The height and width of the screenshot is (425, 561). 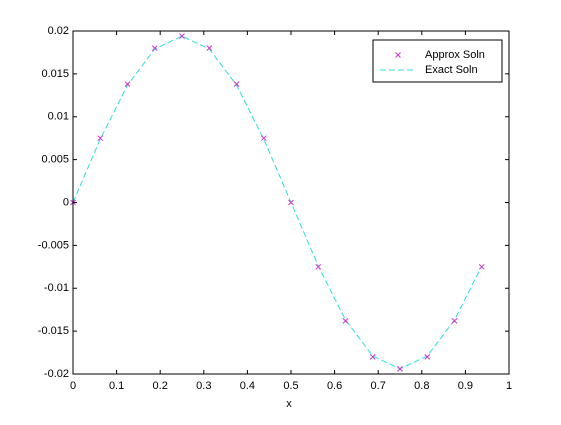 What do you see at coordinates (56, 288) in the screenshot?
I see `y-tick-label: -0.01` at bounding box center [56, 288].